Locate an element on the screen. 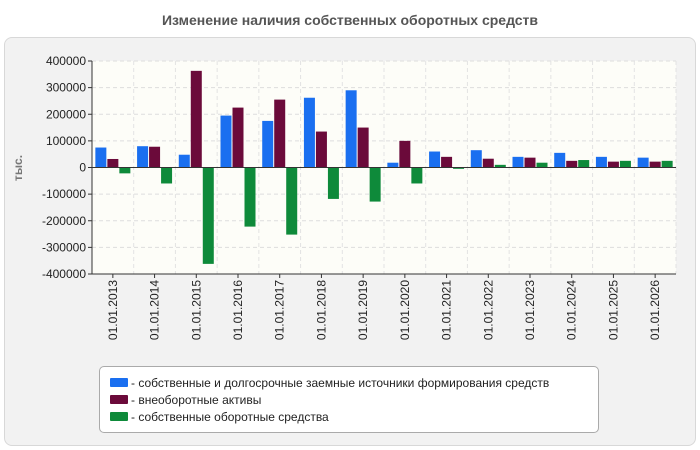 This screenshot has width=700, height=450. legend-item-2: - внеоборотные активы is located at coordinates (354, 399).